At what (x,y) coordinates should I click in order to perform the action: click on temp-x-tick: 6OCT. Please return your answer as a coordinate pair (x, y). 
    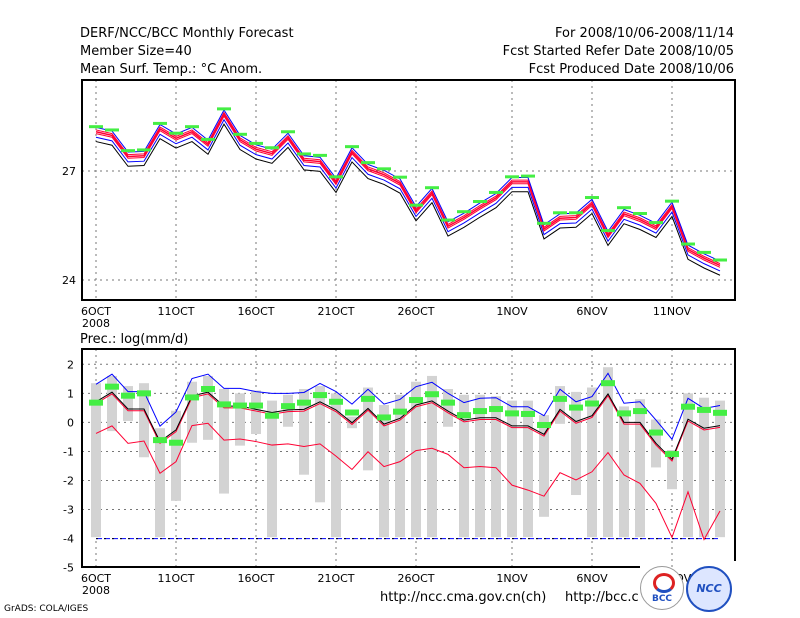
    Looking at the image, I should click on (96, 311).